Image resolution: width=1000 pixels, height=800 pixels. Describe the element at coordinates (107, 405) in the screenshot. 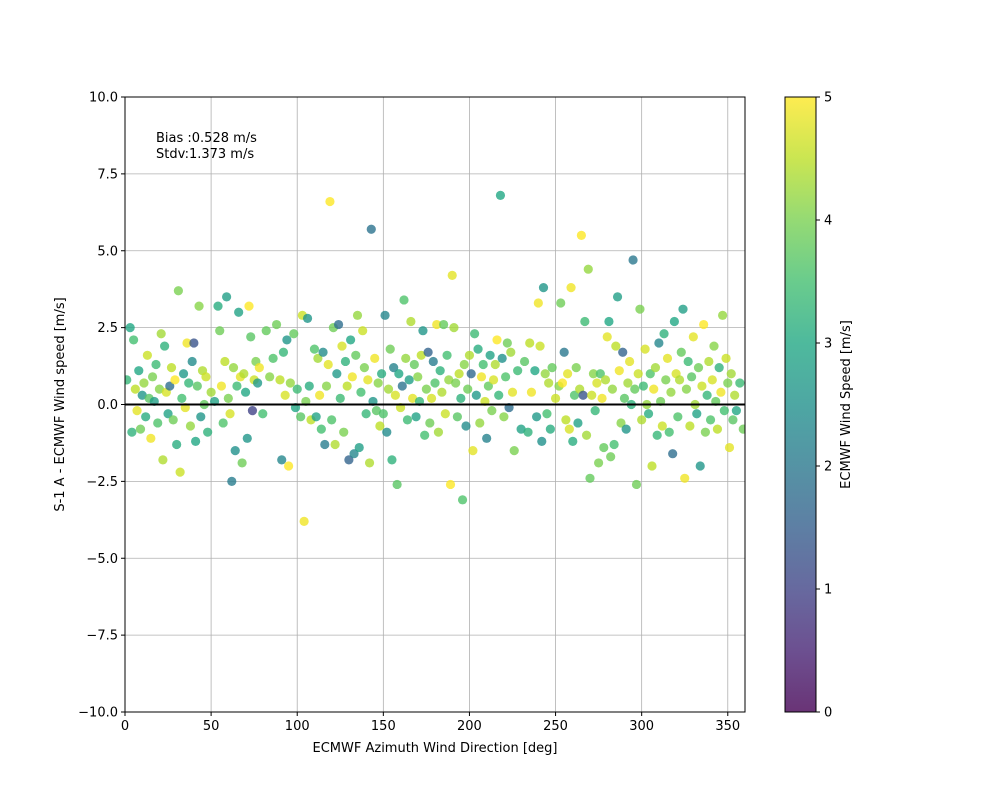

I see `y-tick-label: 0.0` at that location.